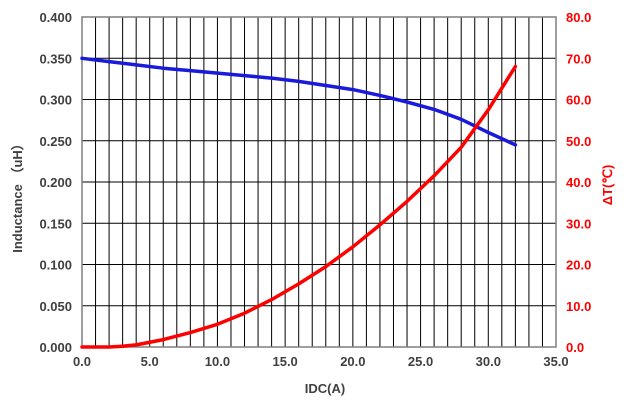 Image resolution: width=630 pixels, height=402 pixels. What do you see at coordinates (217, 361) in the screenshot?
I see `x-tick-label: 10.0` at bounding box center [217, 361].